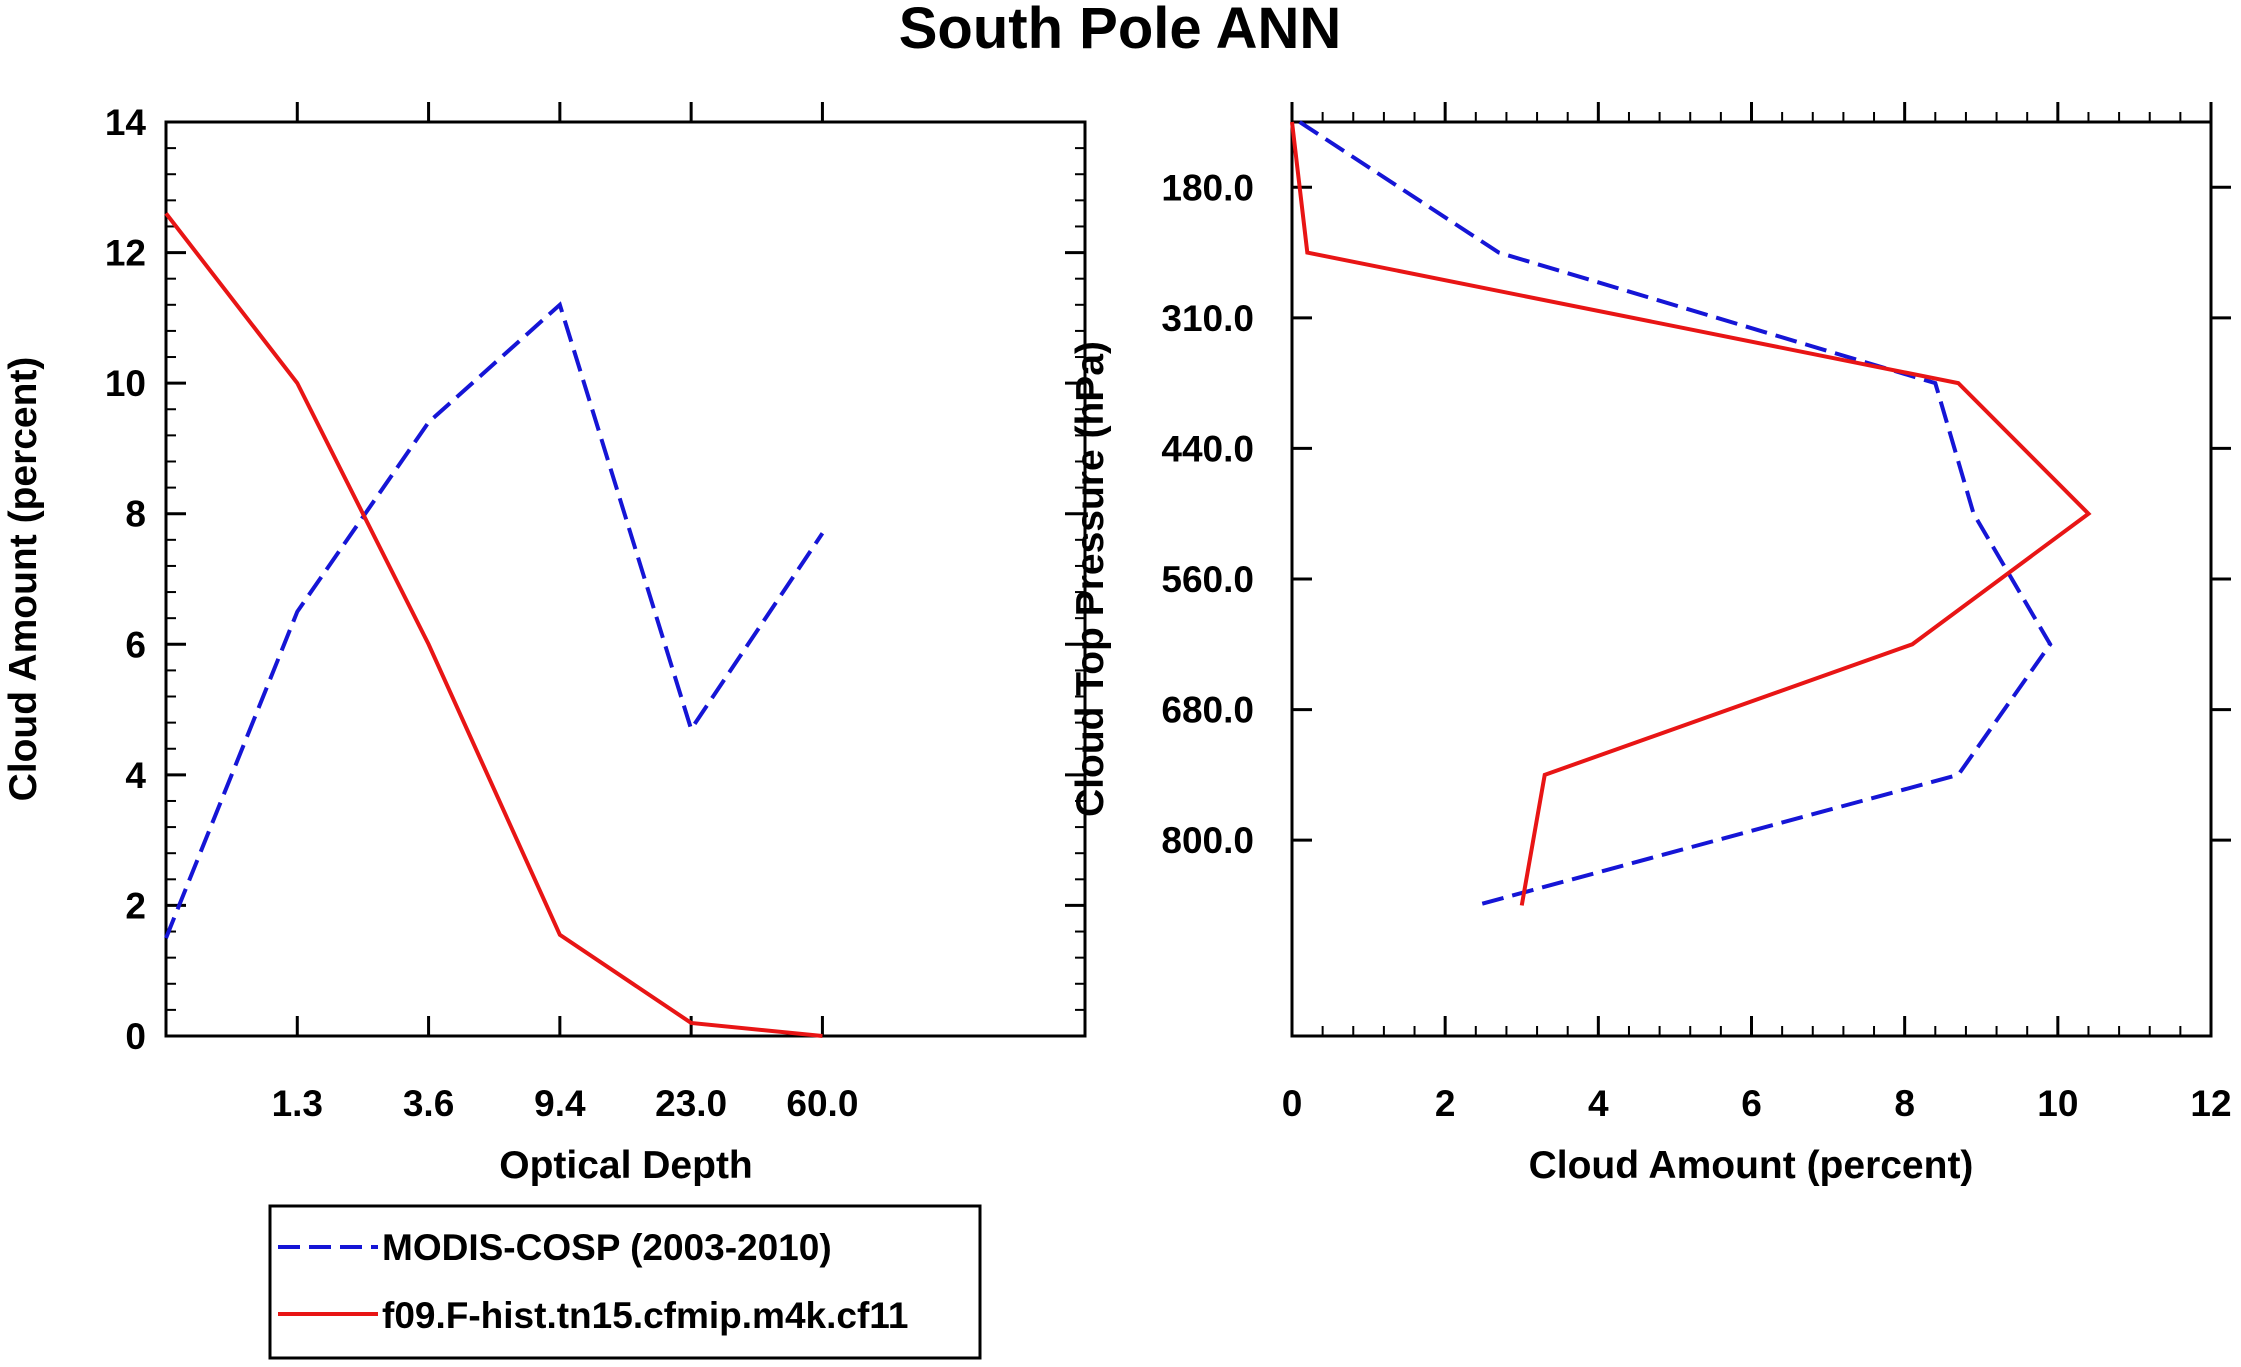 Image resolution: width=2241 pixels, height=1367 pixels. I want to click on y-tick-label: 4, so click(135, 775).